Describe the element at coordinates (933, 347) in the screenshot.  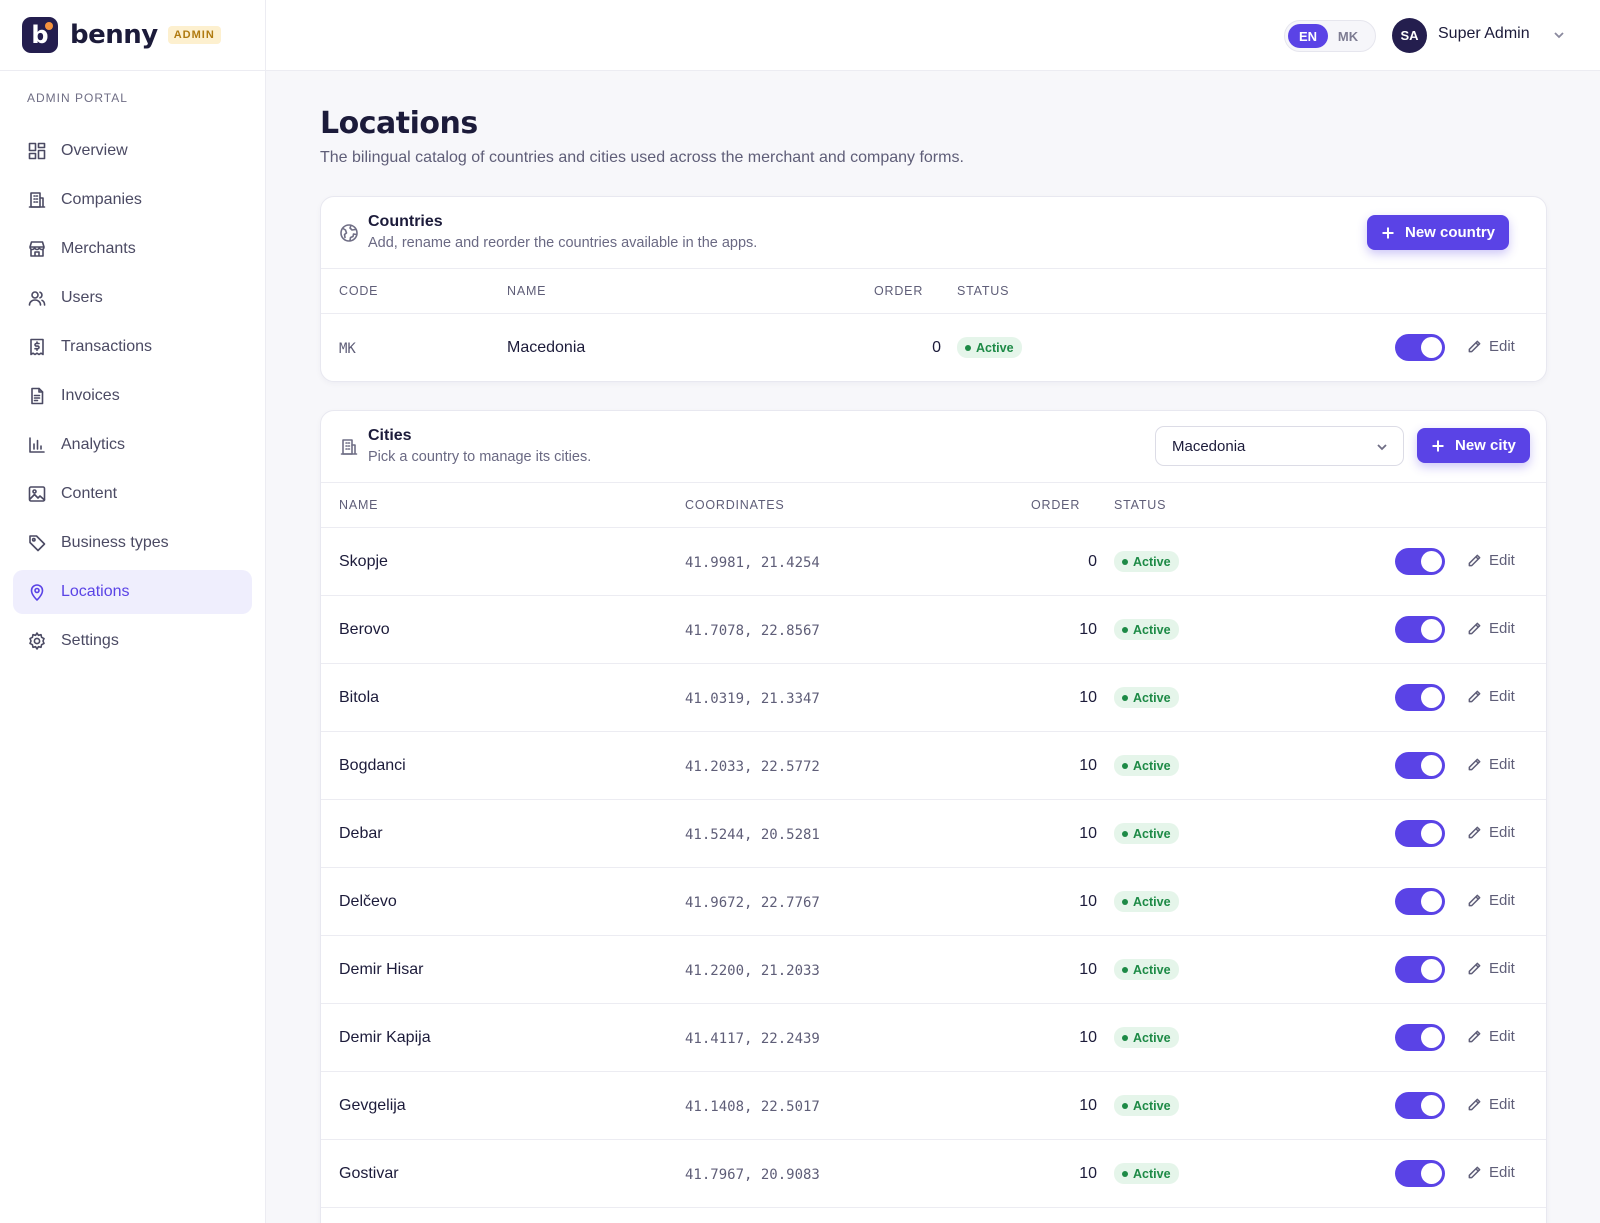
I see `table-row: MK Macedonia 0 Active Edit` at that location.